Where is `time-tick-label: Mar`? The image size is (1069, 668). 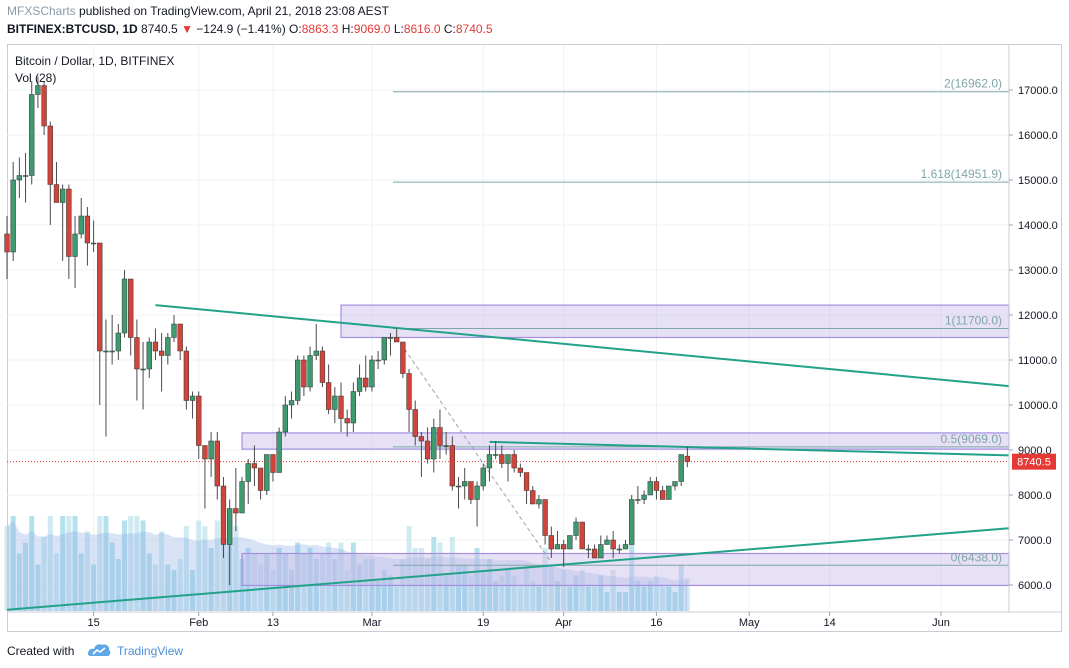 time-tick-label: Mar is located at coordinates (371, 623).